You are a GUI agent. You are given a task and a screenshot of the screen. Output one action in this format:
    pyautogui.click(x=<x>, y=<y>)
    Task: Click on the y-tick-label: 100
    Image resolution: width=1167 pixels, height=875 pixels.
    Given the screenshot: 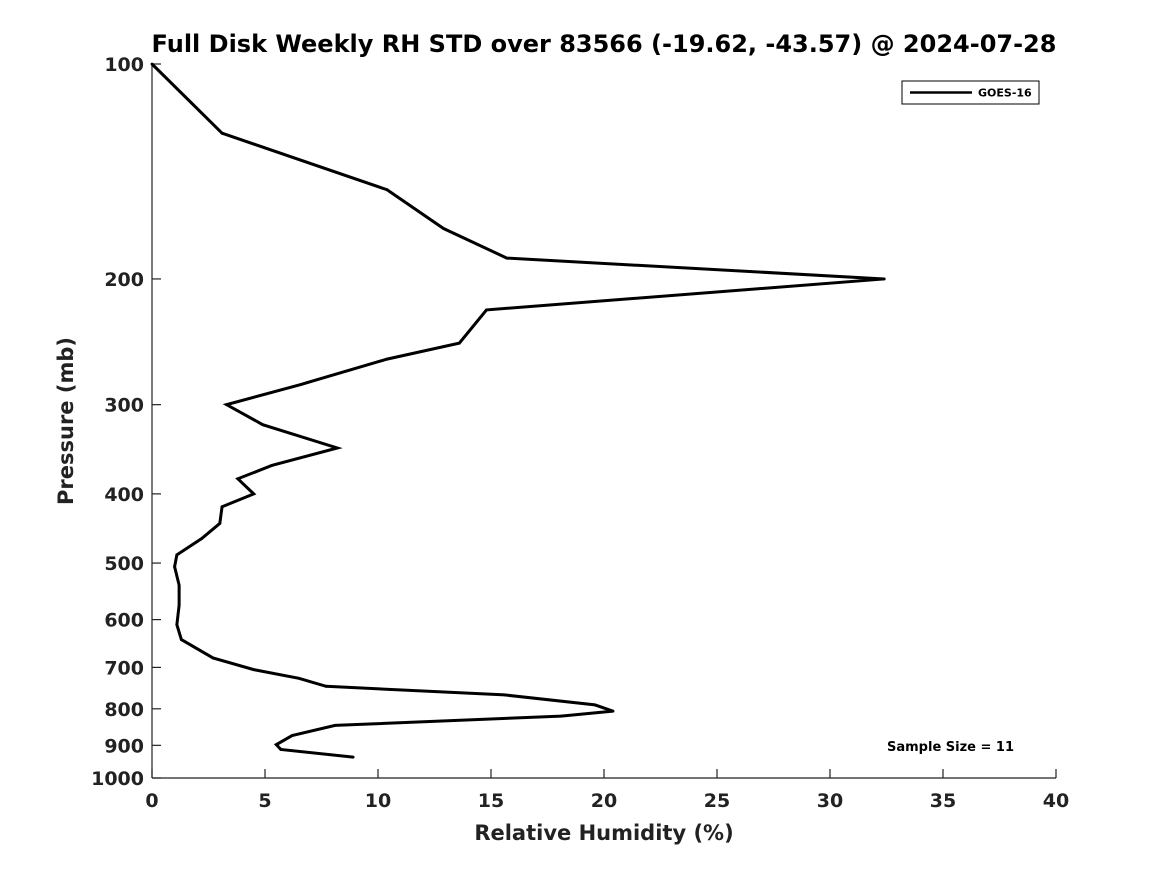 What is the action you would take?
    pyautogui.click(x=124, y=65)
    